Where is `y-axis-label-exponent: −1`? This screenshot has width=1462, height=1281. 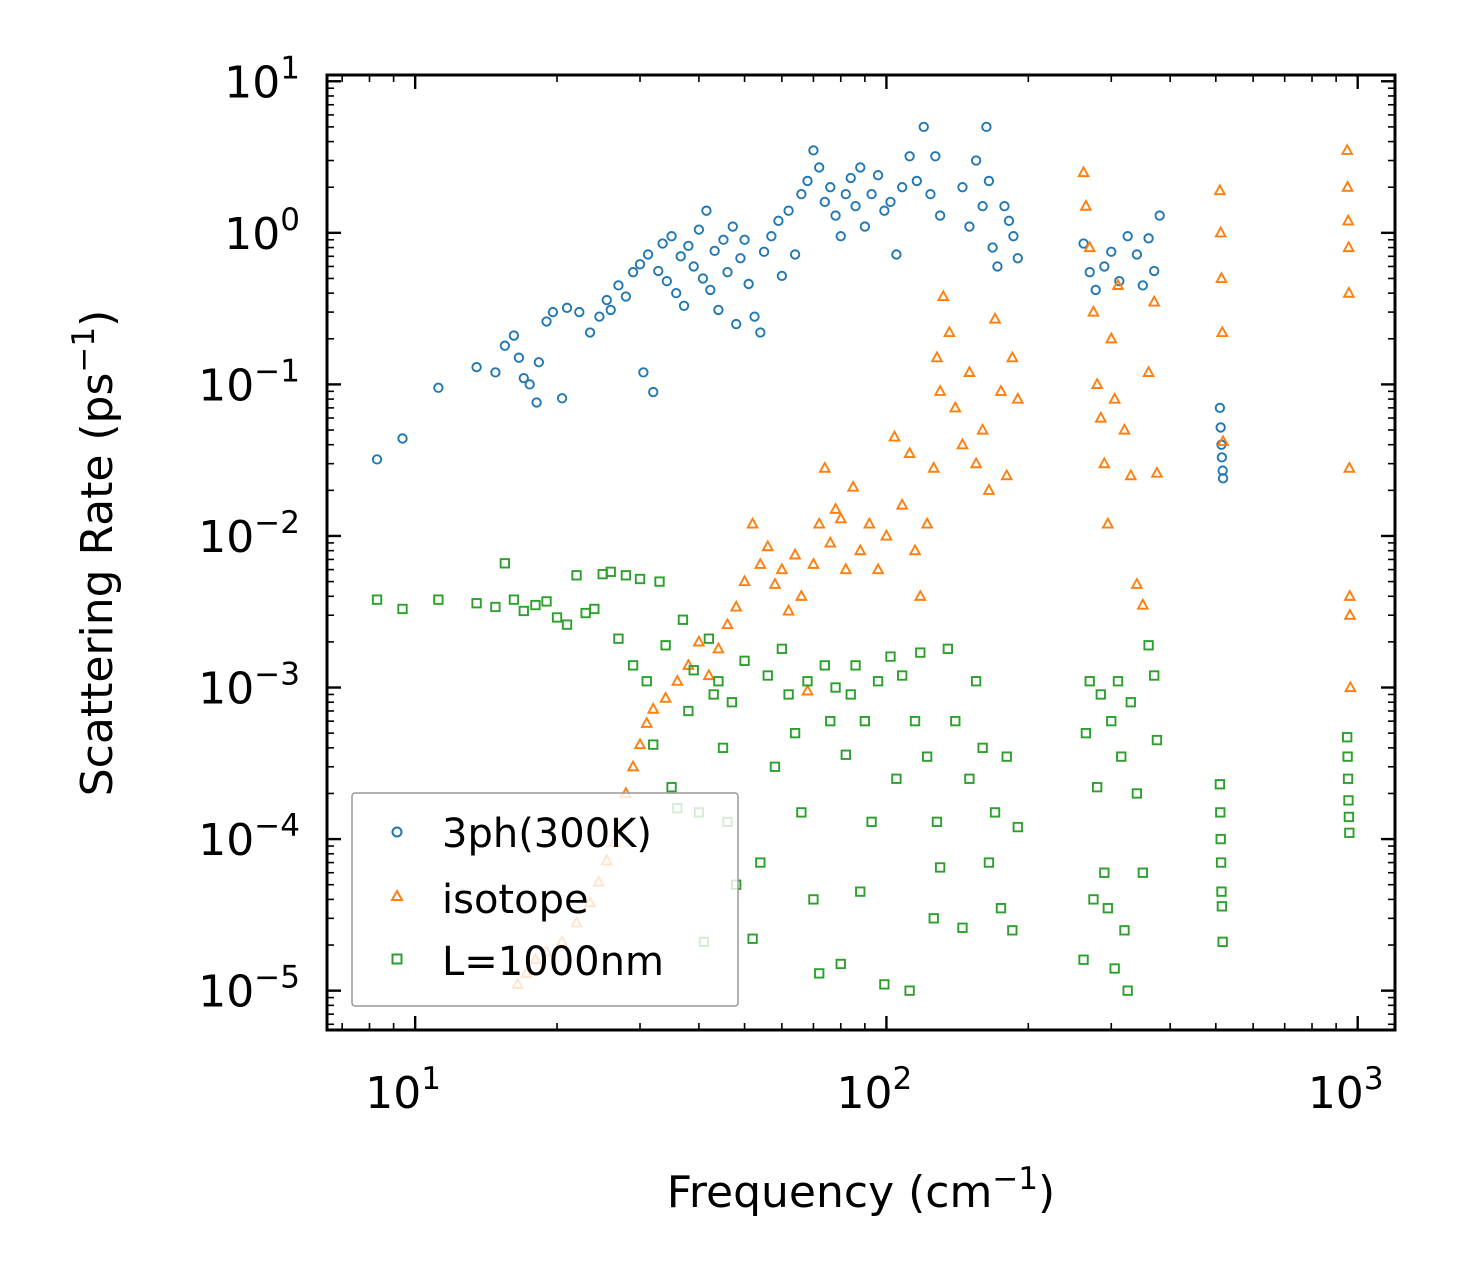
y-axis-label-exponent: −1 is located at coordinates (84, 350).